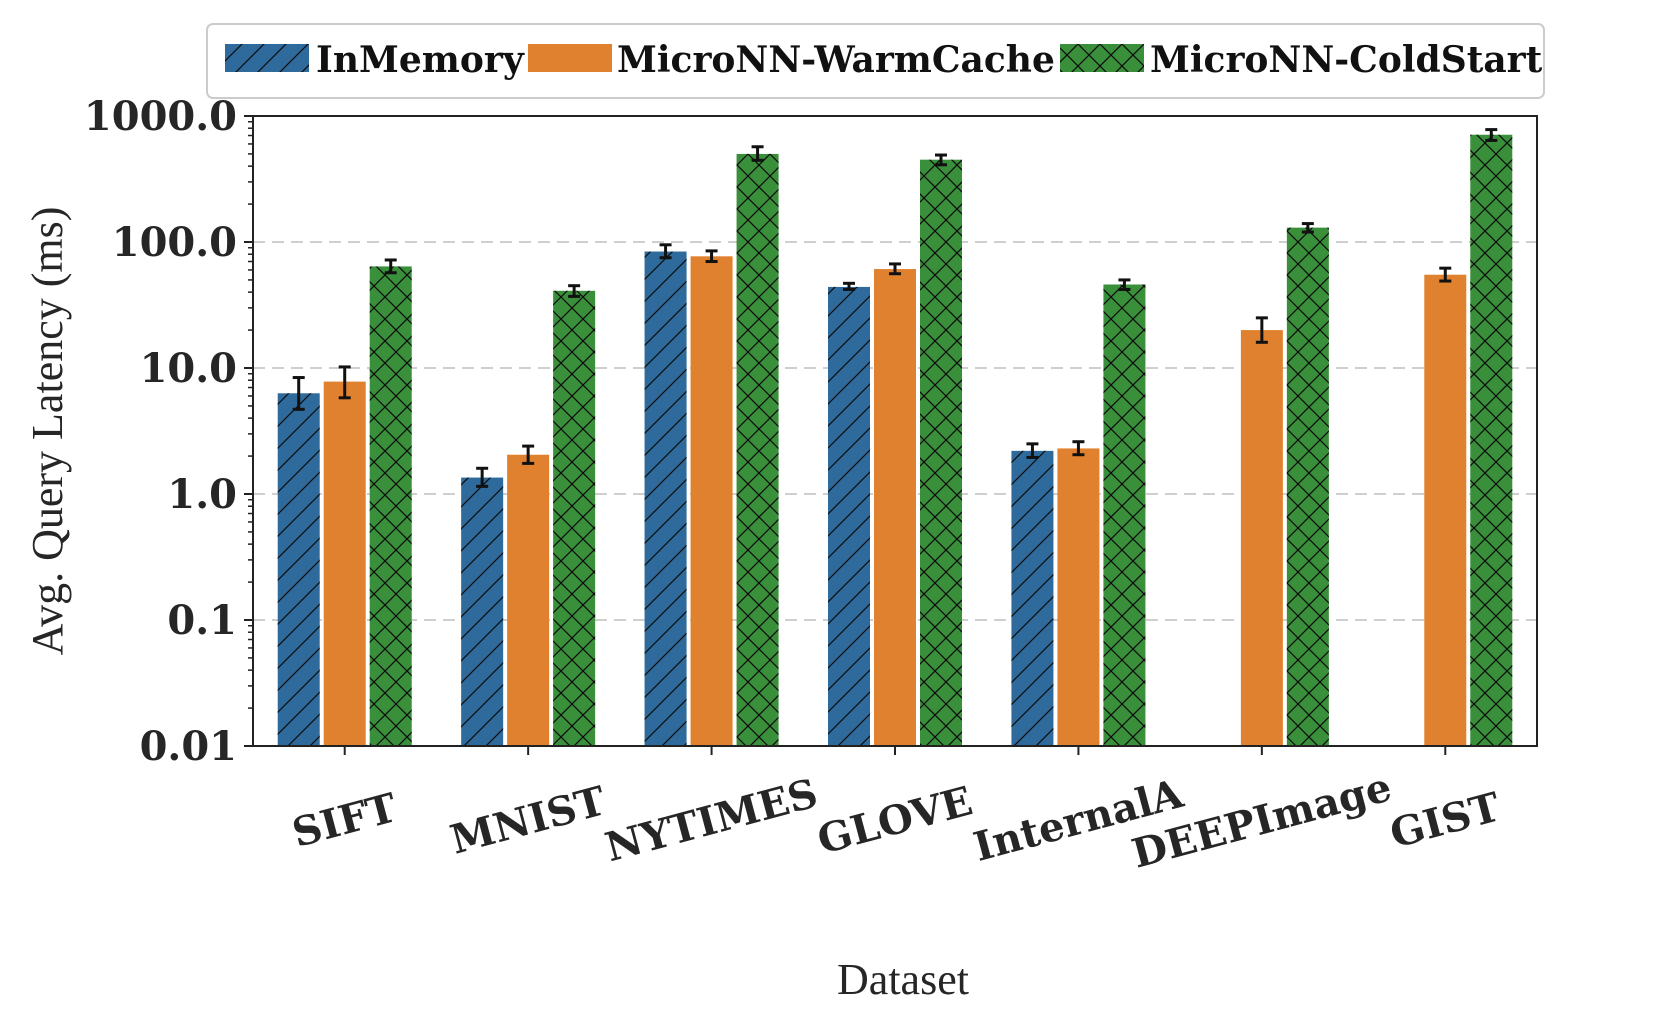  Describe the element at coordinates (202, 494) in the screenshot. I see `y-tick-label: 1.0` at that location.